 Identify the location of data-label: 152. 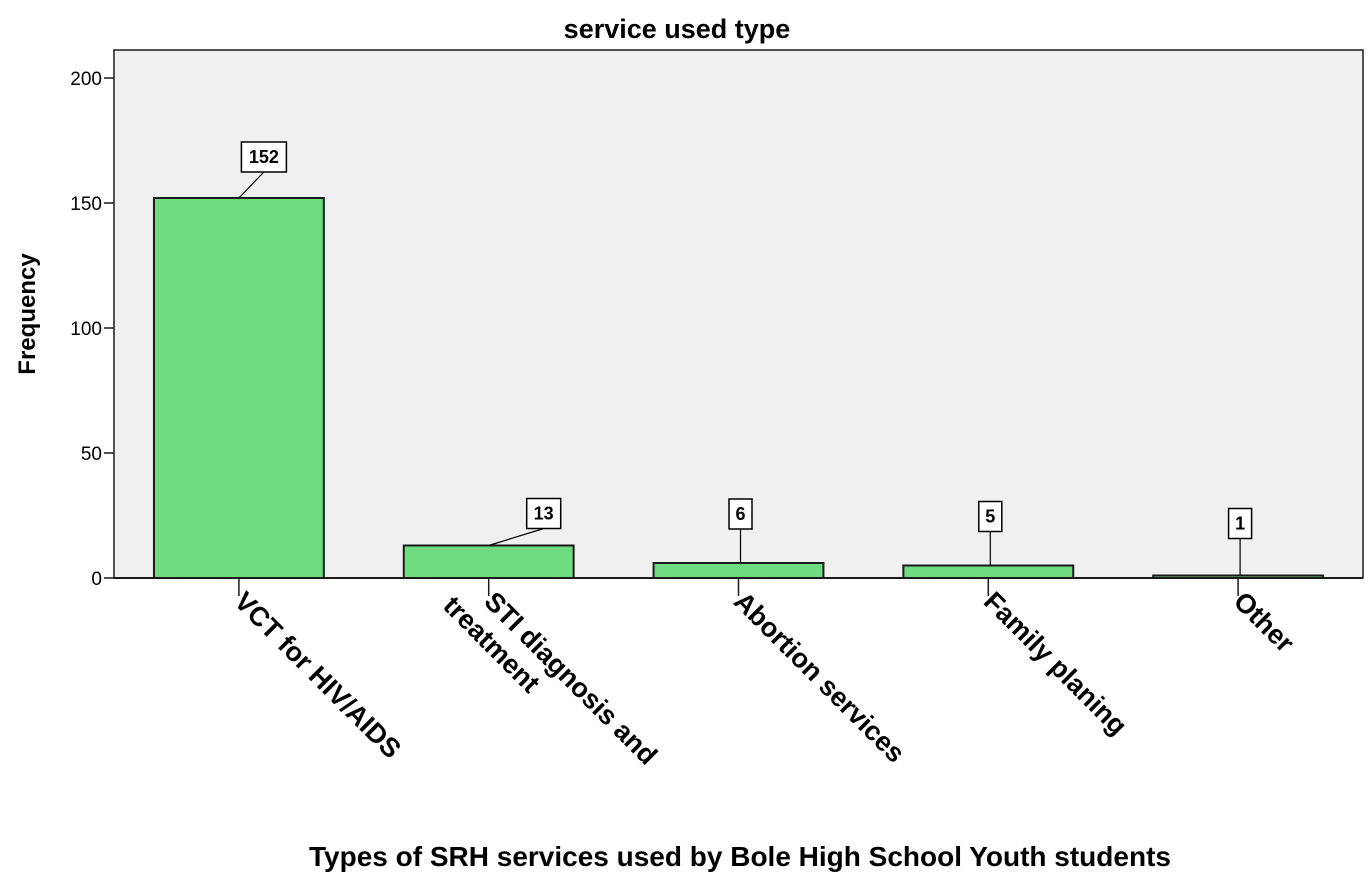
(264, 157).